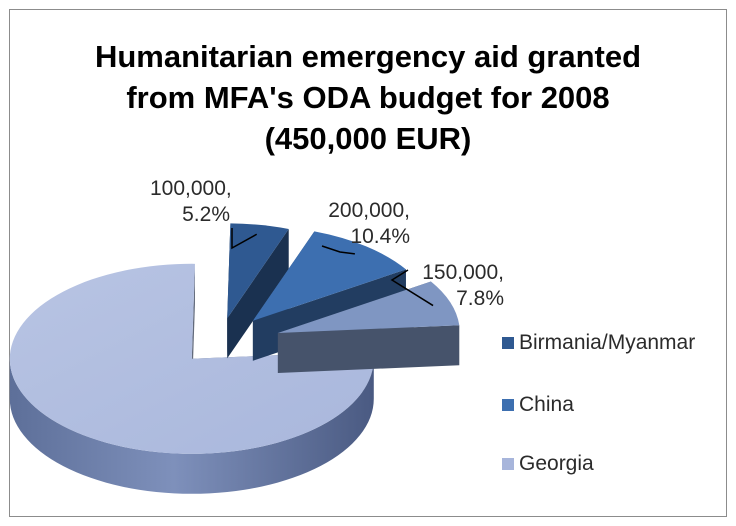  What do you see at coordinates (456, 286) in the screenshot?
I see `data-label-slice-3: 150,000, 7.8%` at bounding box center [456, 286].